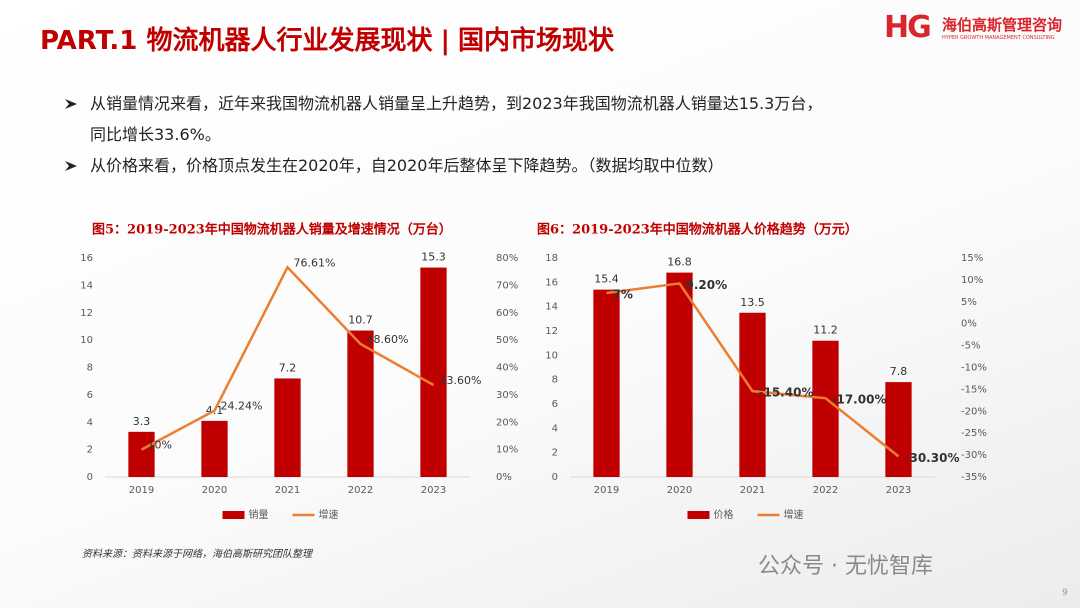  Describe the element at coordinates (288, 367) in the screenshot. I see `bar-value-label: 7.2` at that location.